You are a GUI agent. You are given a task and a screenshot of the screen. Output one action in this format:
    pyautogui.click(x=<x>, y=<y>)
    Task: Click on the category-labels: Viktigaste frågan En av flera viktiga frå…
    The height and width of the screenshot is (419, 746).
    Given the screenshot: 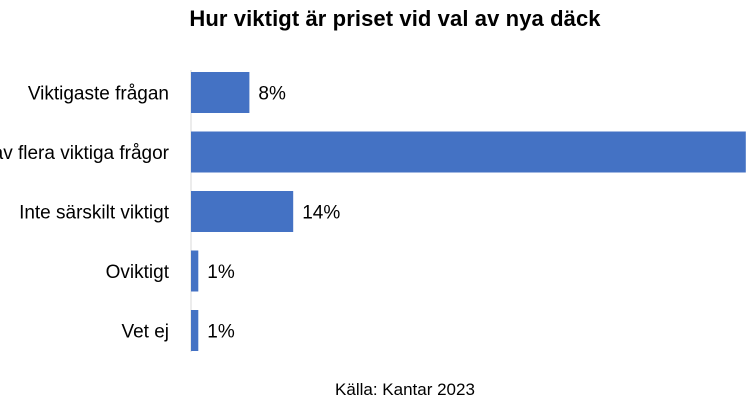 What is the action you would take?
    pyautogui.click(x=85, y=213)
    